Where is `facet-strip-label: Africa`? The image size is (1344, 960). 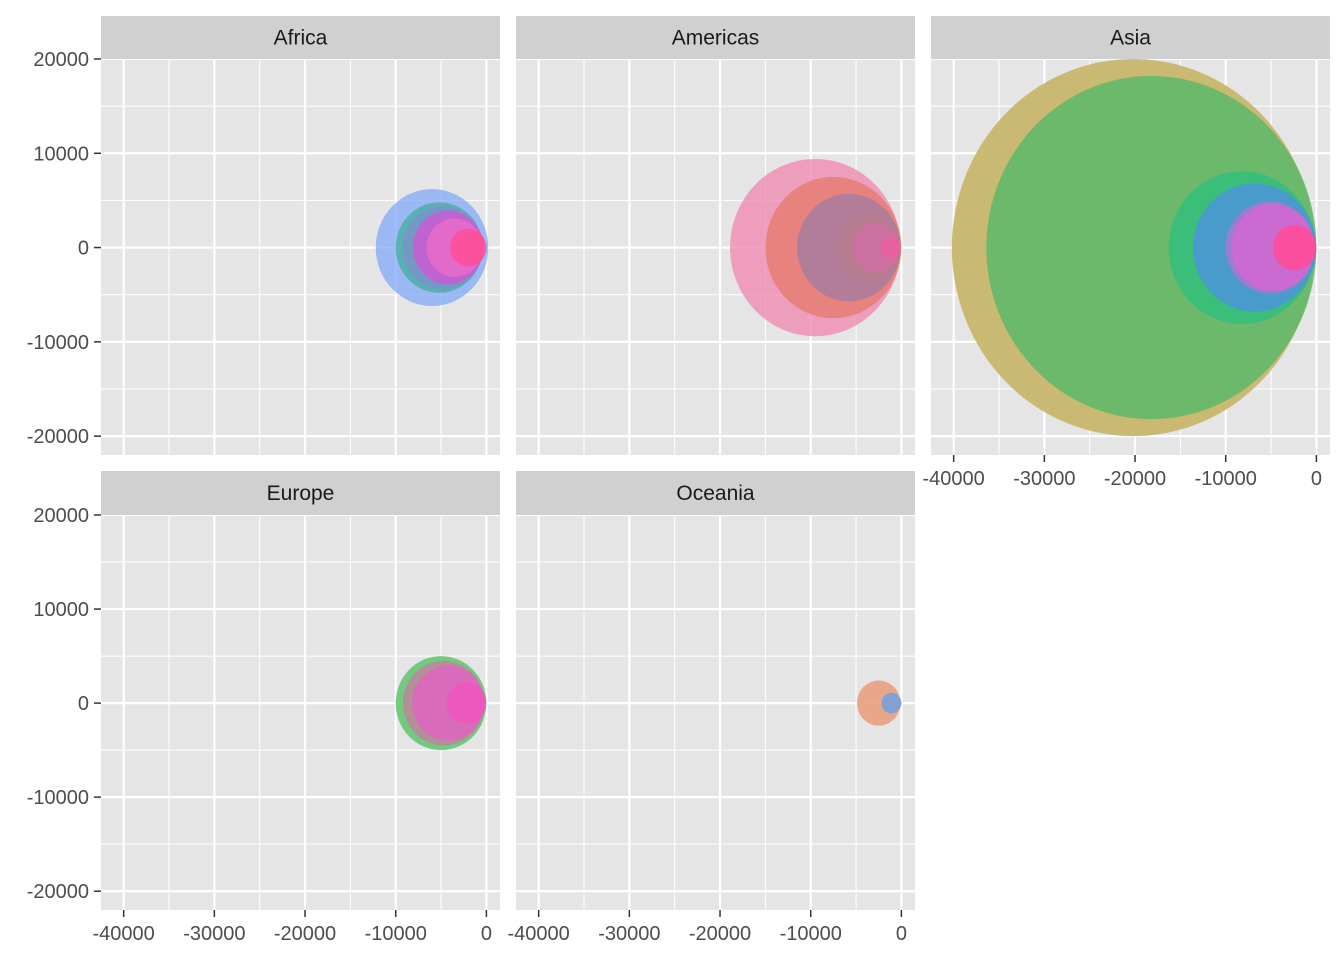 facet-strip-label: Africa is located at coordinates (301, 38).